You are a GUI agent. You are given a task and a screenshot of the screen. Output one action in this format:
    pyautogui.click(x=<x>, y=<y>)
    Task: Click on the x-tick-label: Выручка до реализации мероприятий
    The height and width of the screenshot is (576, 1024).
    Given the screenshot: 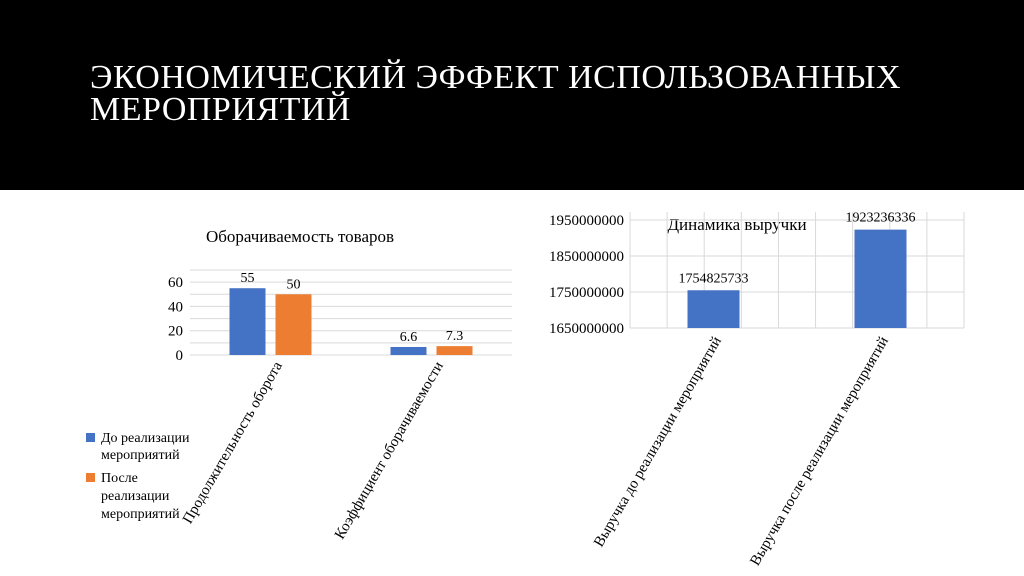 What is the action you would take?
    pyautogui.click(x=658, y=442)
    